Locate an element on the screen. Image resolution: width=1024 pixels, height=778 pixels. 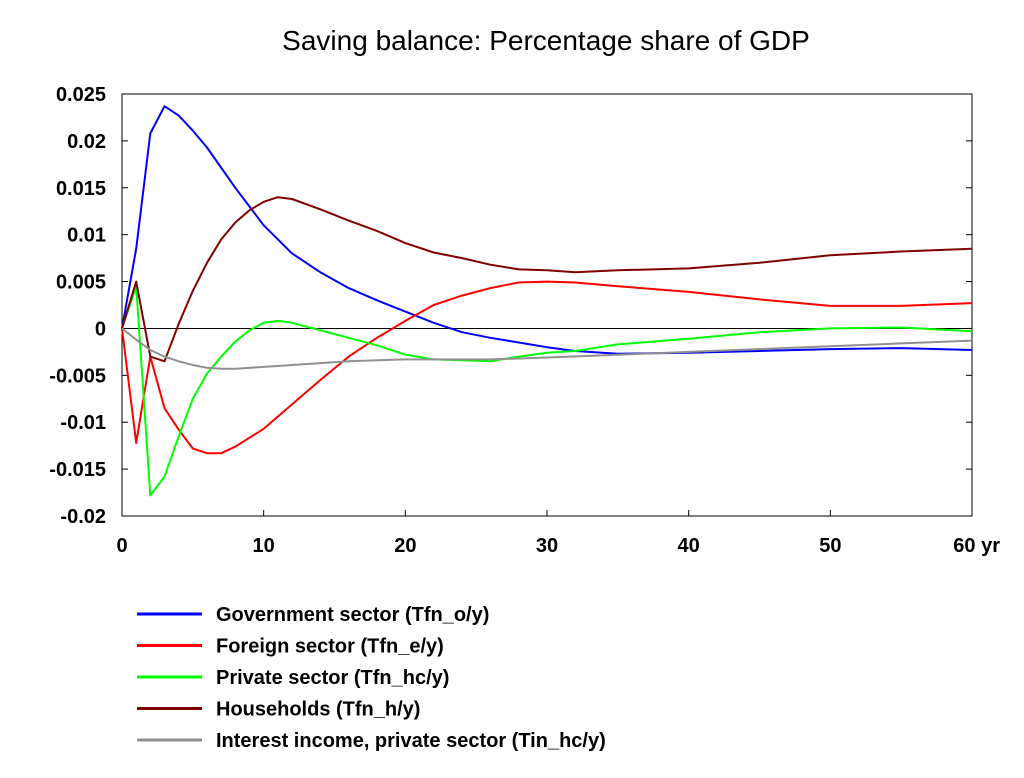
legend-label-3: Private sector (Tfn_hc/y) is located at coordinates (332, 678).